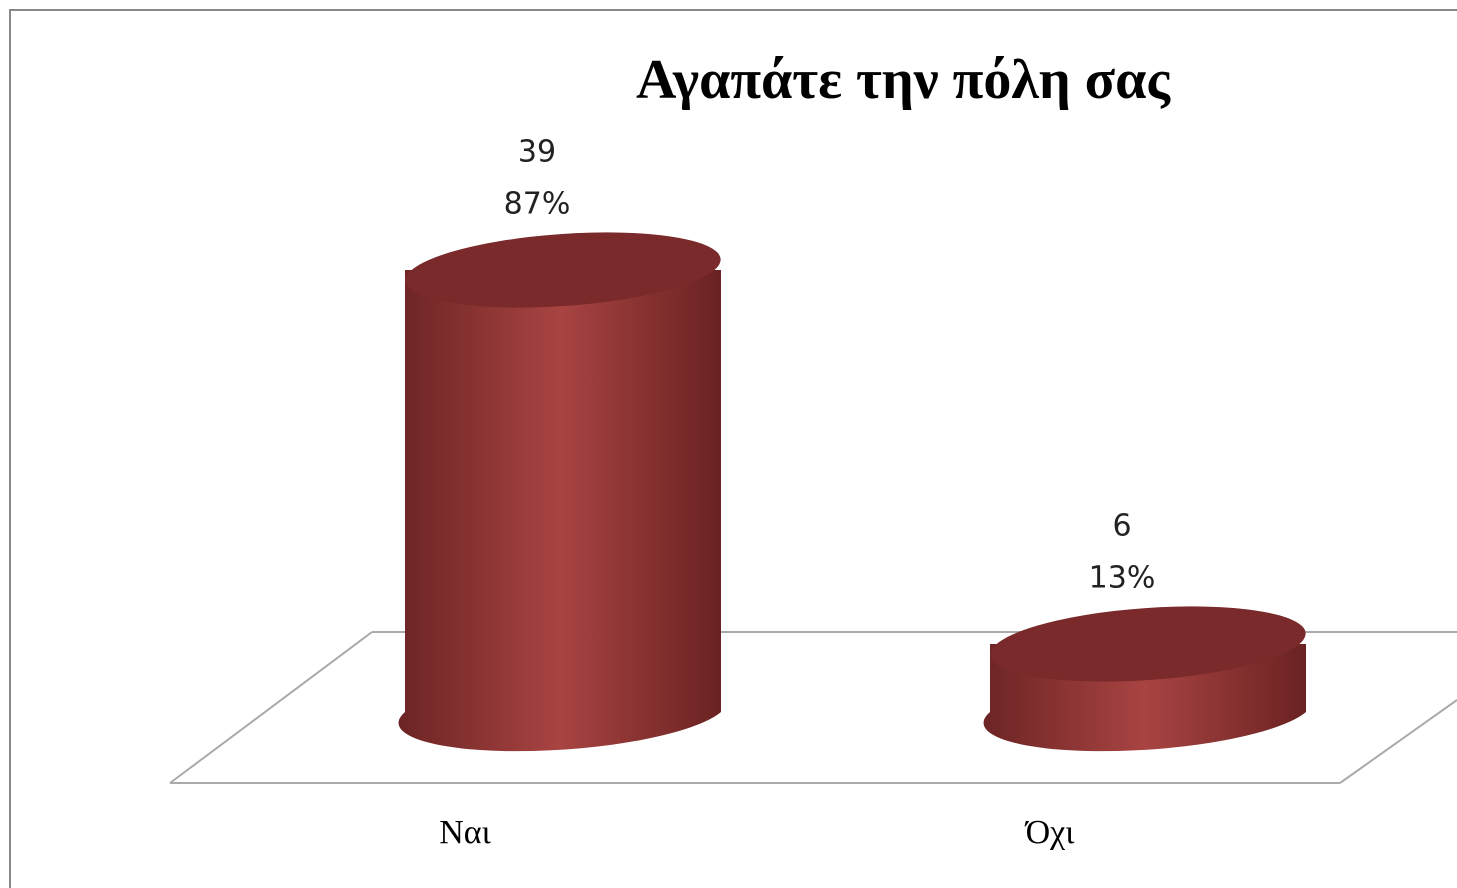 This screenshot has width=1457, height=888. I want to click on x-tick-label: Ναι, so click(465, 832).